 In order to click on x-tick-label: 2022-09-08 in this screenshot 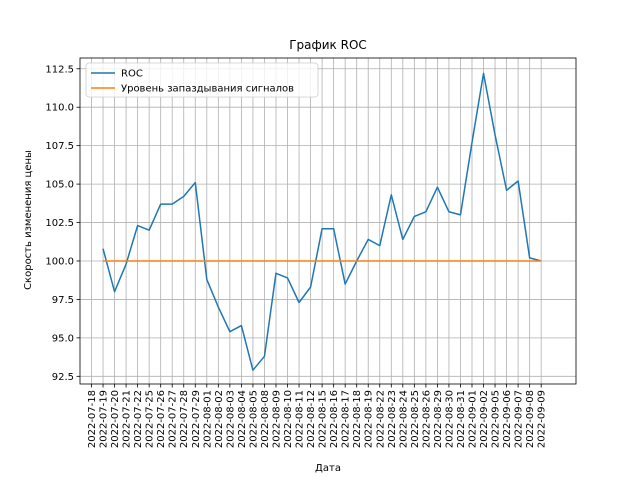, I will do `click(530, 419)`.